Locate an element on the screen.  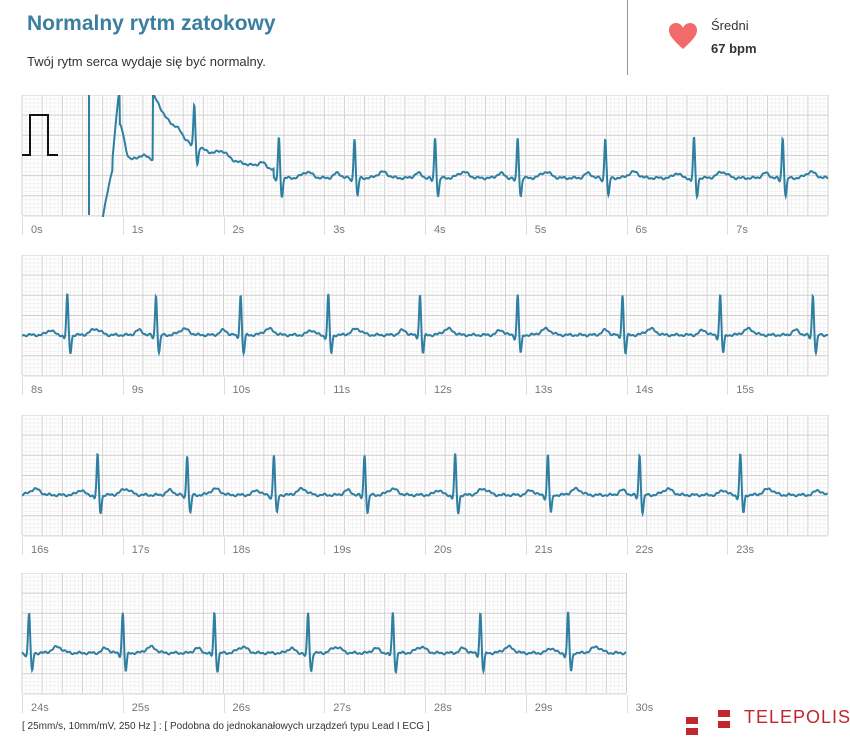
time-tick-label: 11s is located at coordinates (342, 390).